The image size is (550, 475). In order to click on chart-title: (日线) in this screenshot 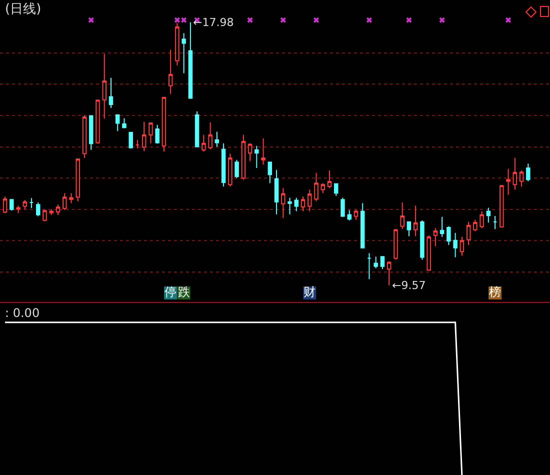, I will do `click(23, 9)`.